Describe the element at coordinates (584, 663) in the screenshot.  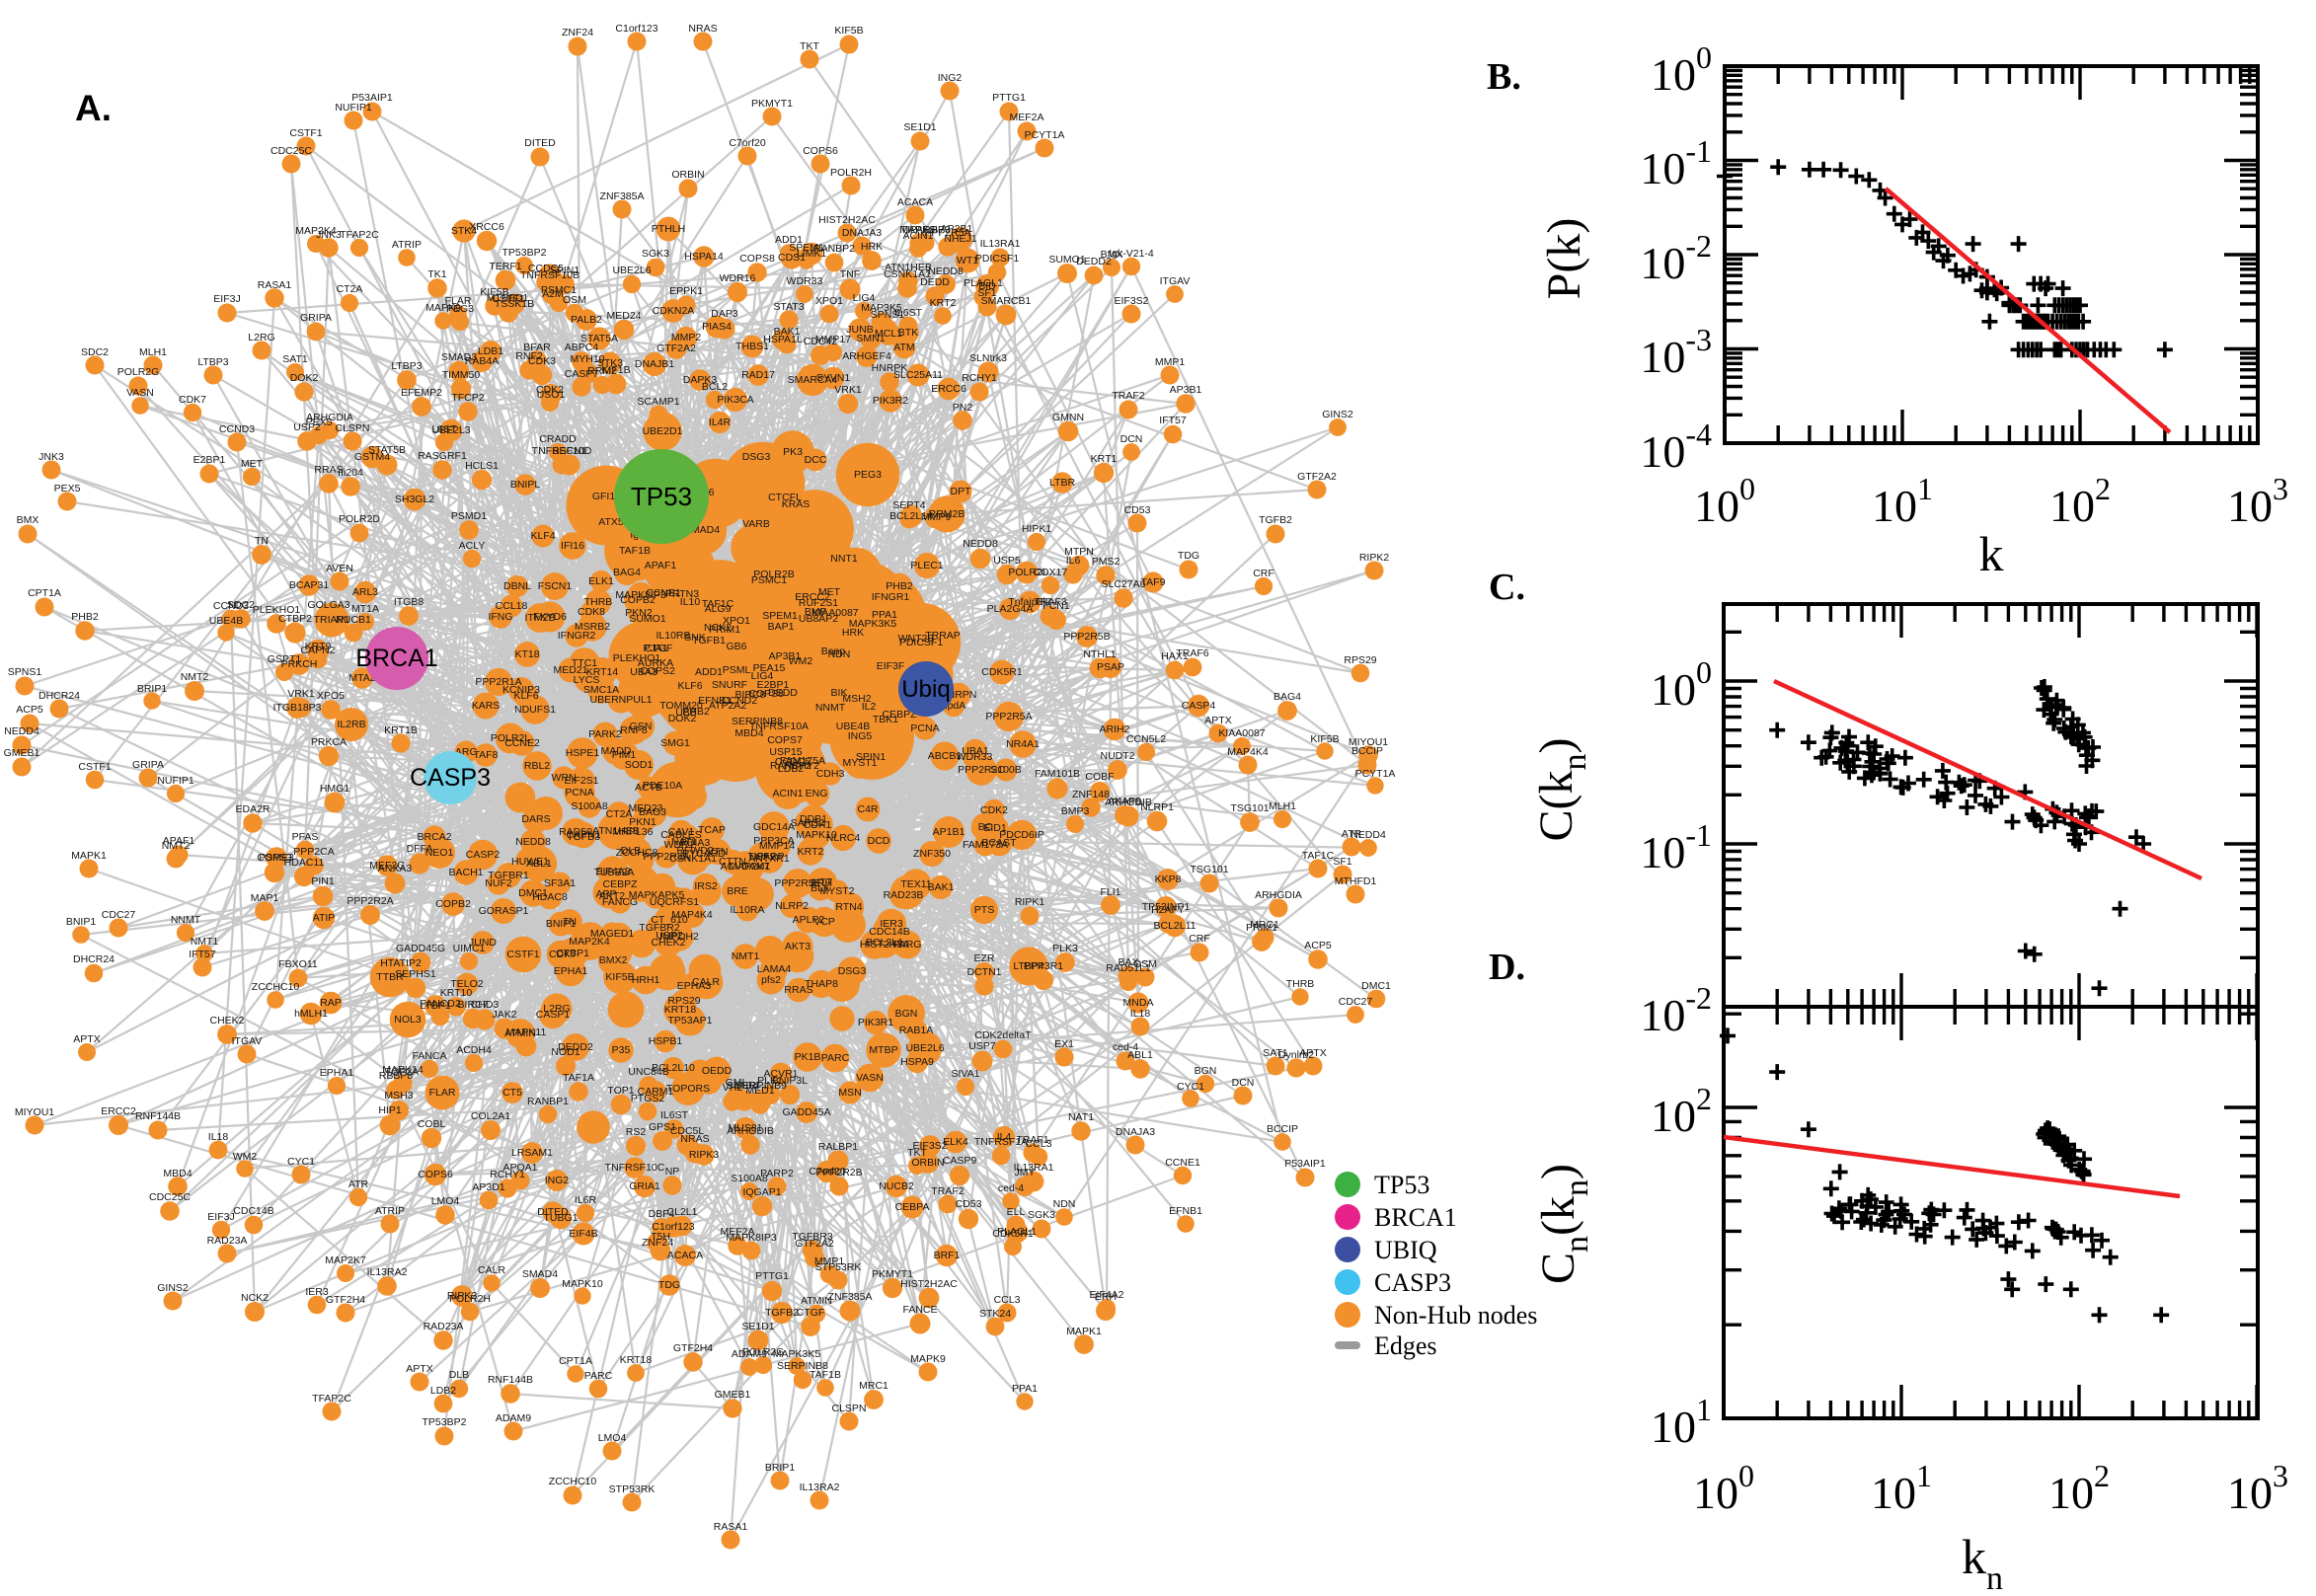
I see `svg-text: TTC1` at that location.